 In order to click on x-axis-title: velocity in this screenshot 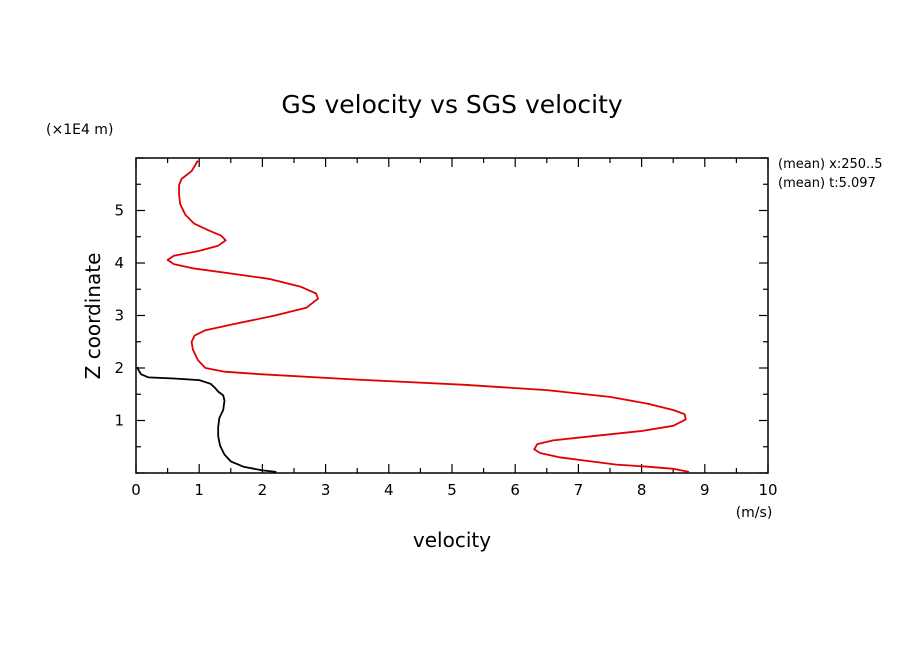, I will do `click(452, 540)`.